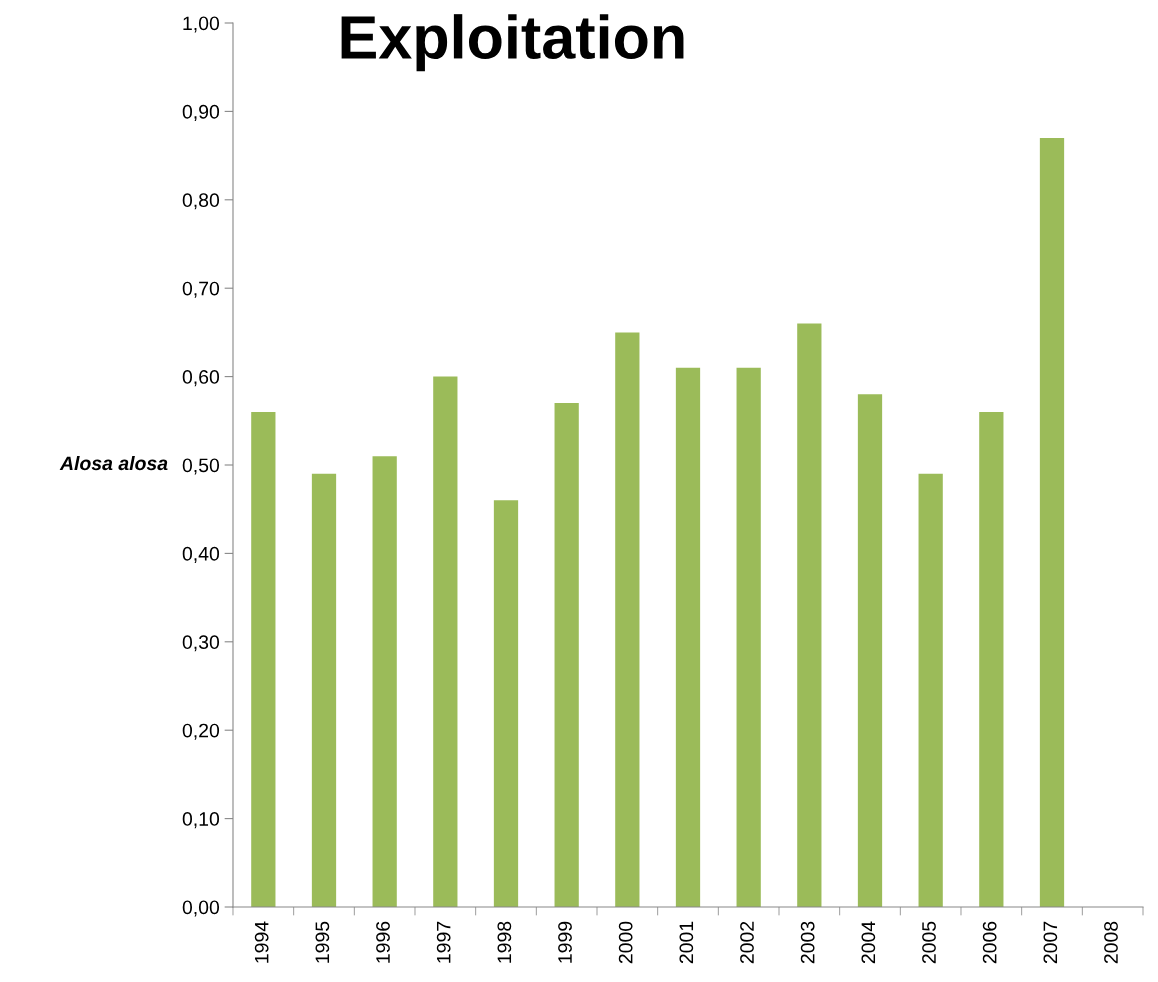 The image size is (1158, 982). I want to click on x-tick-label: 2004, so click(868, 942).